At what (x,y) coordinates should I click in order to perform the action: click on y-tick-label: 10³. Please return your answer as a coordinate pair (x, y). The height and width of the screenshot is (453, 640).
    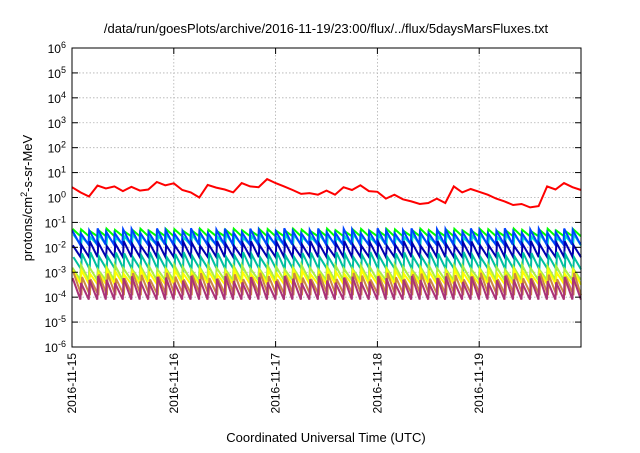
    Looking at the image, I should click on (57, 123).